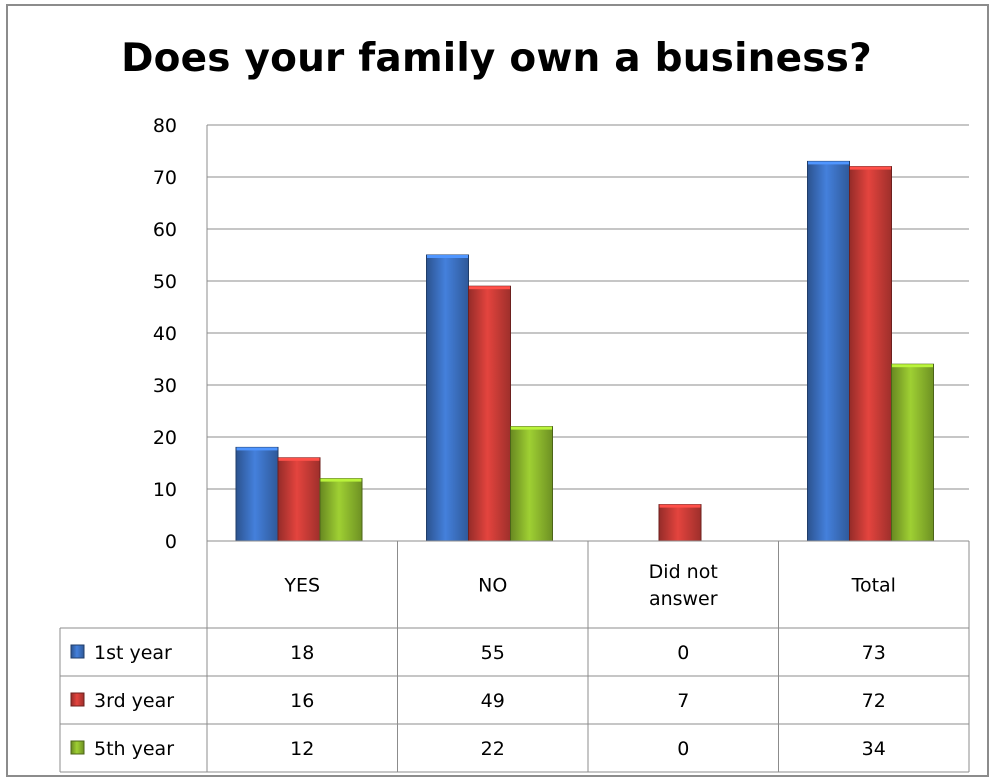 The width and height of the screenshot is (993, 780). What do you see at coordinates (874, 653) in the screenshot?
I see `table-cell-value: 73` at bounding box center [874, 653].